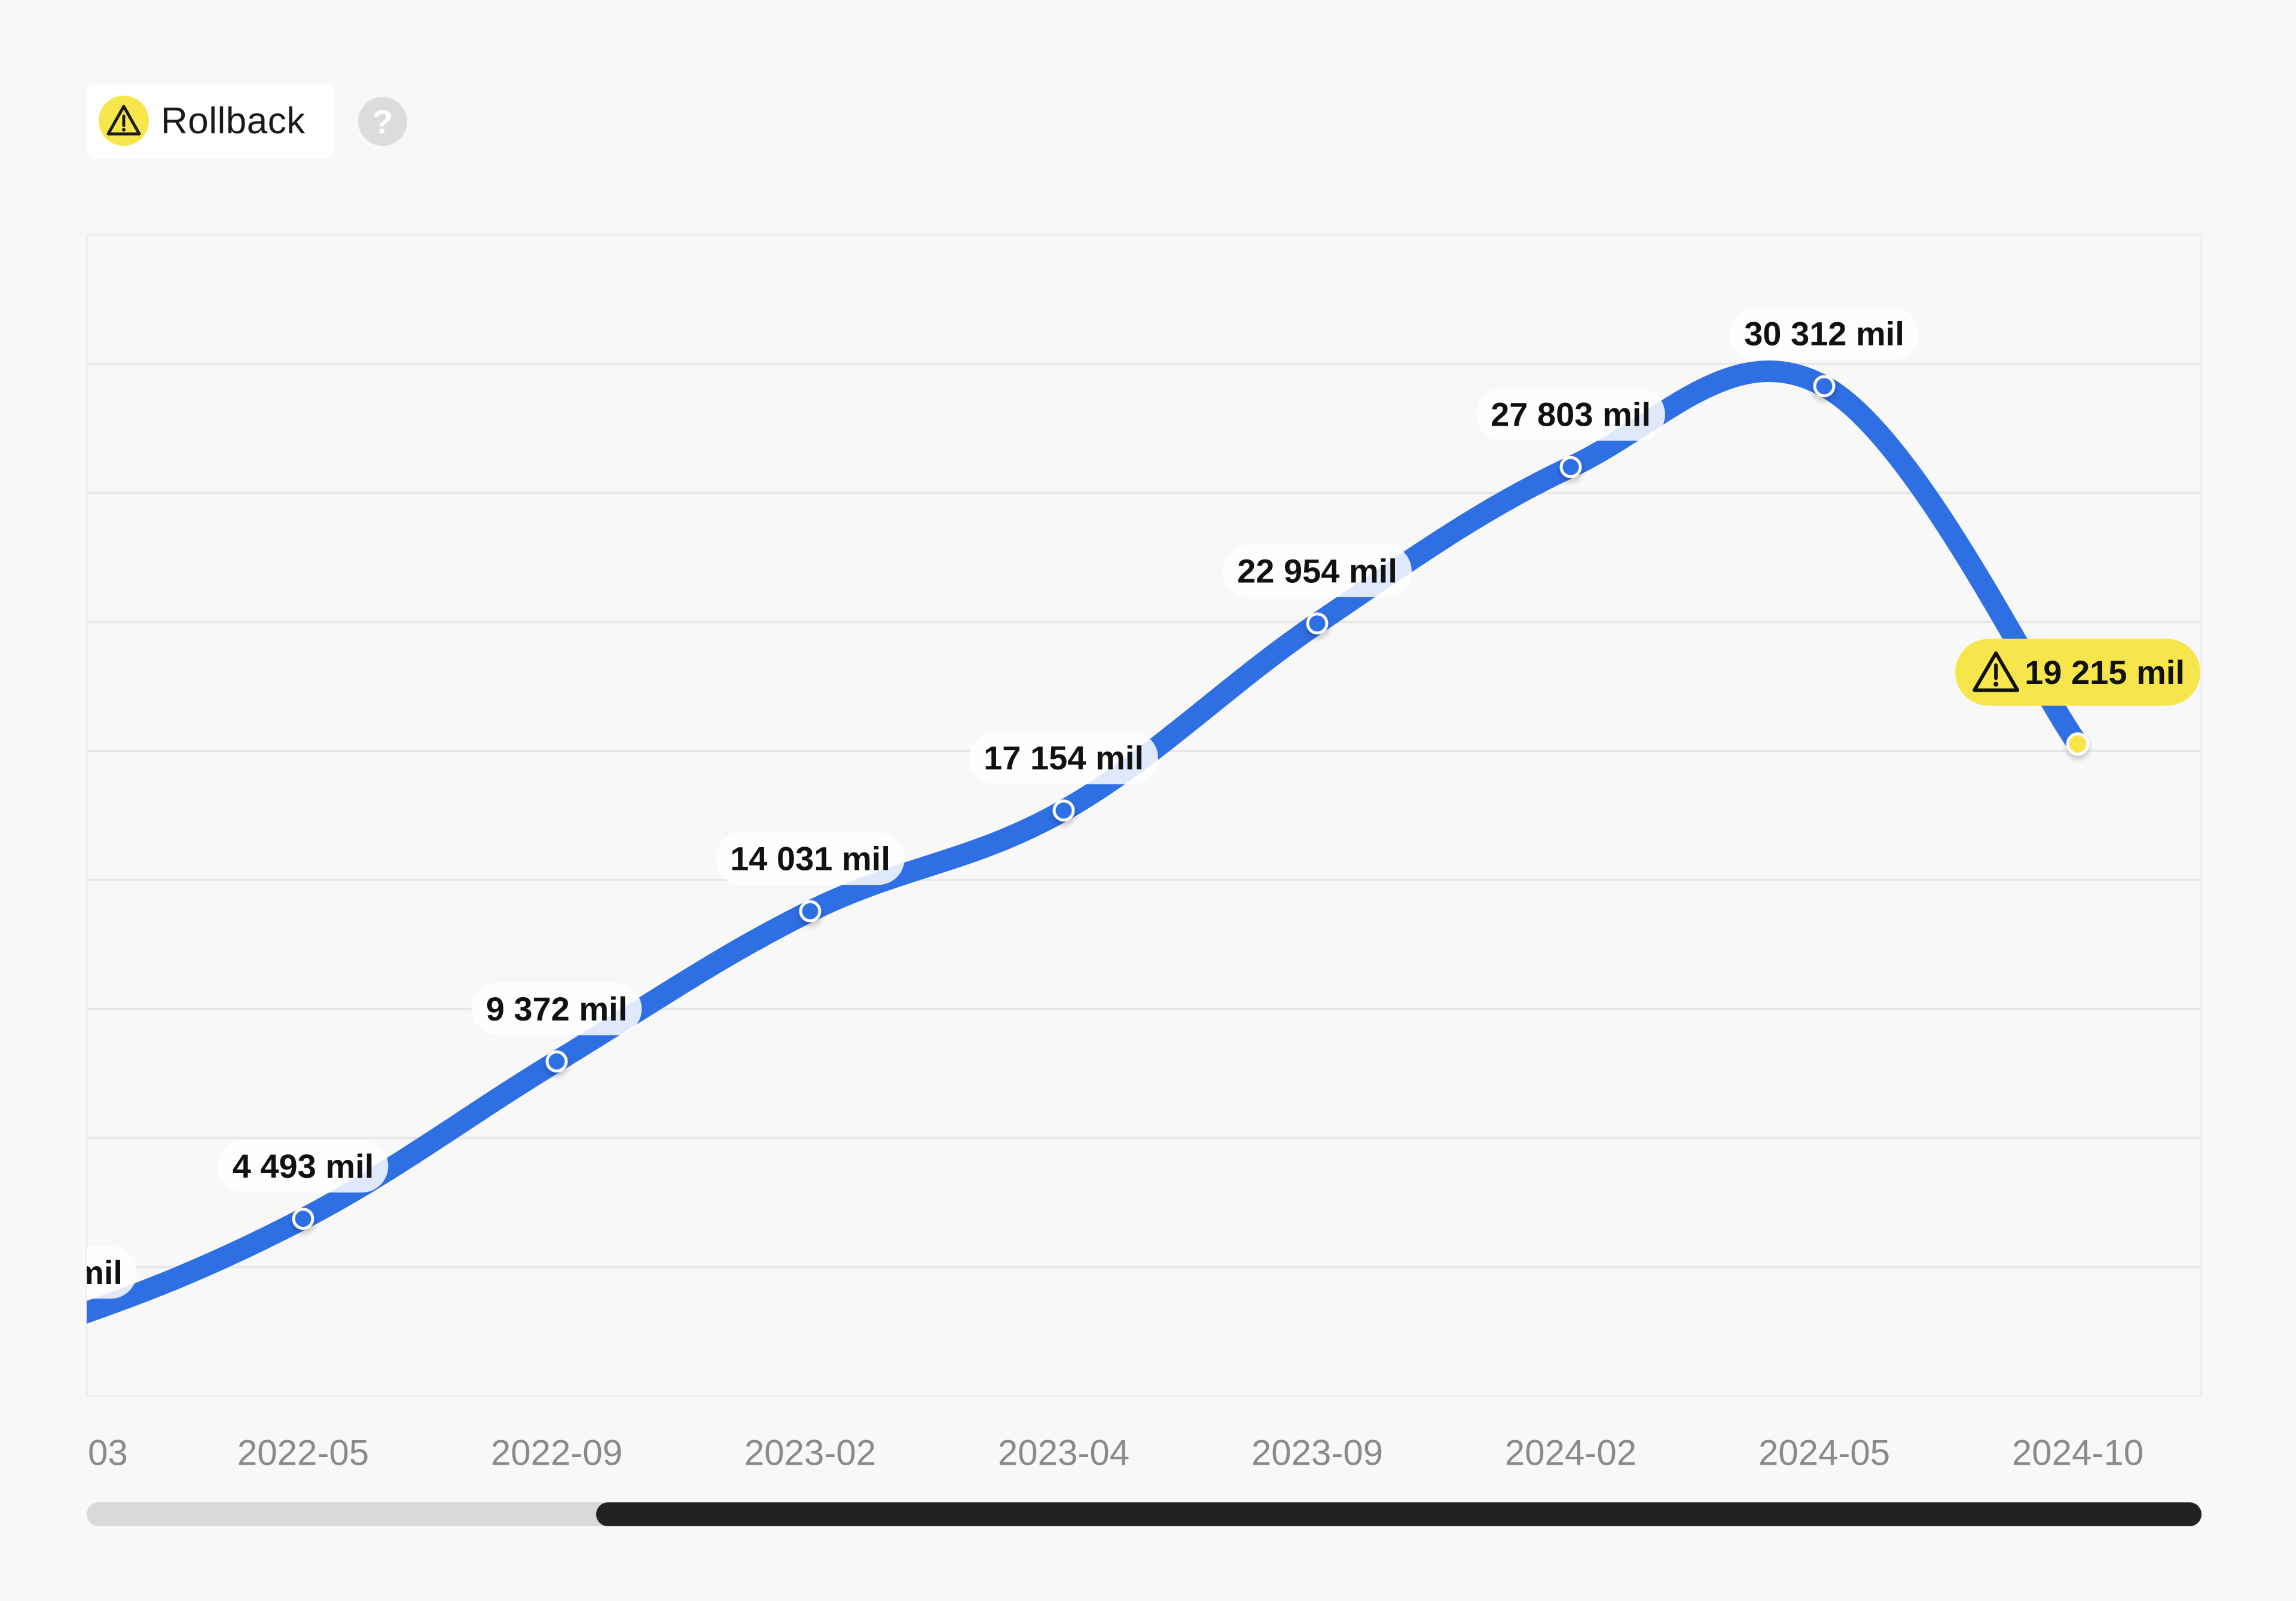 This screenshot has height=1601, width=2296. Describe the element at coordinates (2078, 744) in the screenshot. I see `data-point-warning` at that location.